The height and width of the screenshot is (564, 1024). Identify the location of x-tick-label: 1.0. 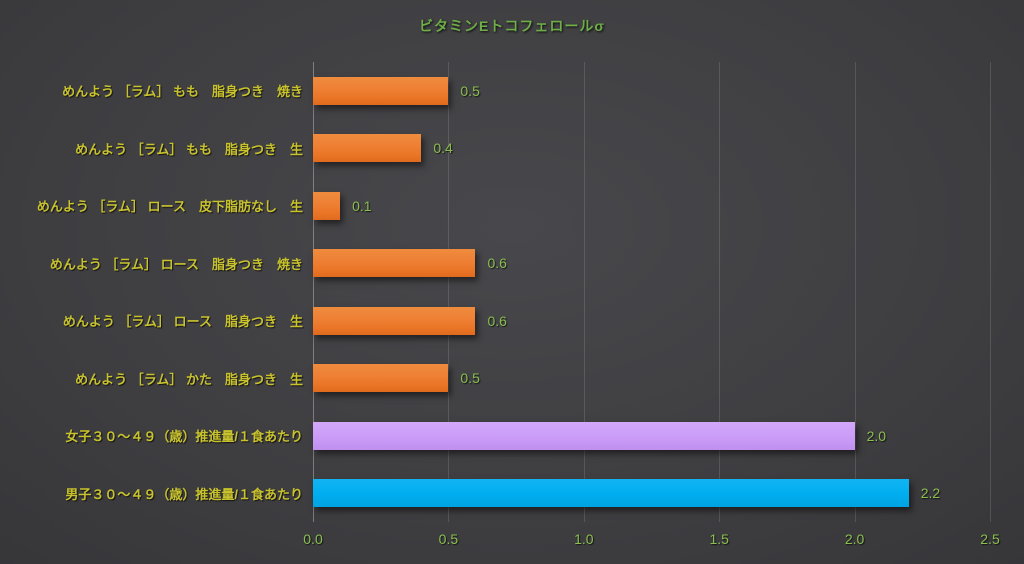
(584, 539).